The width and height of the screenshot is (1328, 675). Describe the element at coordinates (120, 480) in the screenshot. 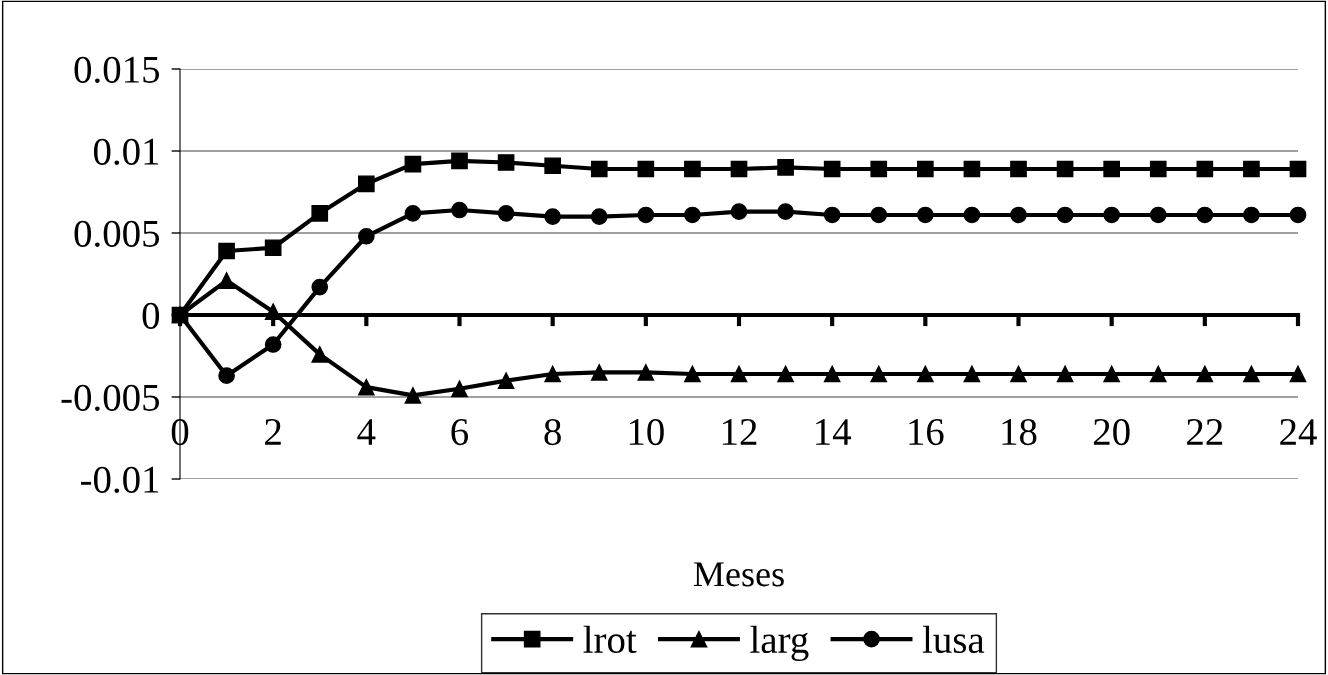

I see `y-tick-label: -0.01` at that location.